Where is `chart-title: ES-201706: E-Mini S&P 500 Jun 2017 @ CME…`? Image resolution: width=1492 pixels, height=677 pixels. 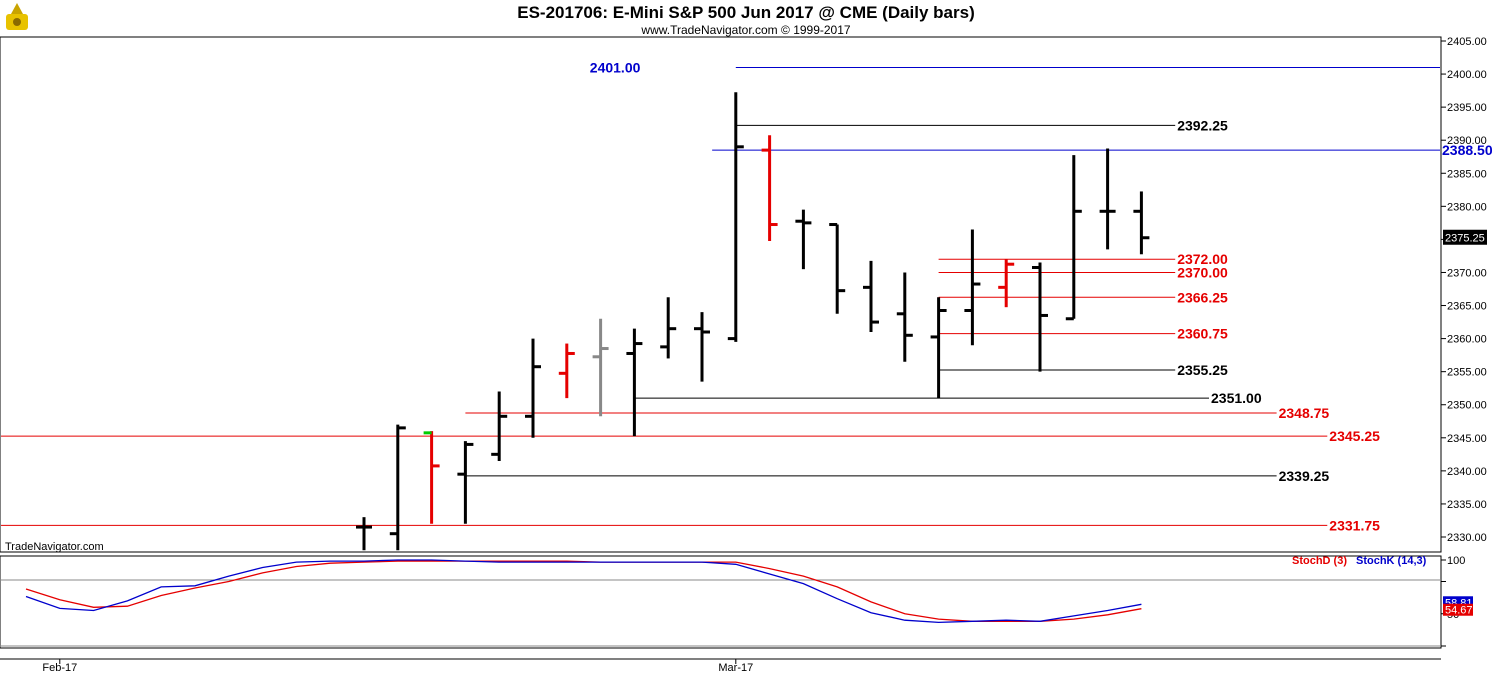
chart-title: ES-201706: E-Mini S&P 500 Jun 2017 @ CME… is located at coordinates (746, 12).